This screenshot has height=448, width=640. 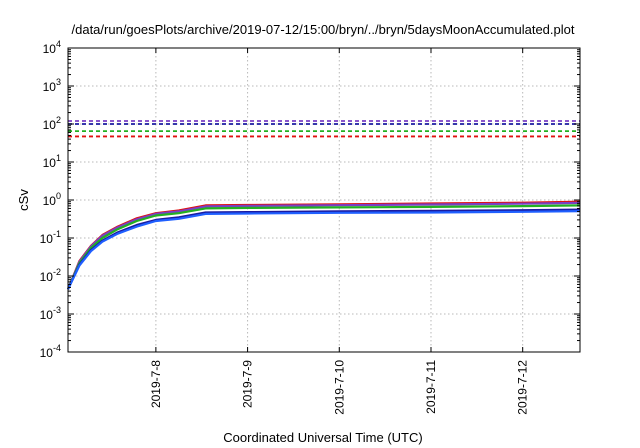 What do you see at coordinates (339, 387) in the screenshot?
I see `x-tick-label: 2019-7-10` at bounding box center [339, 387].